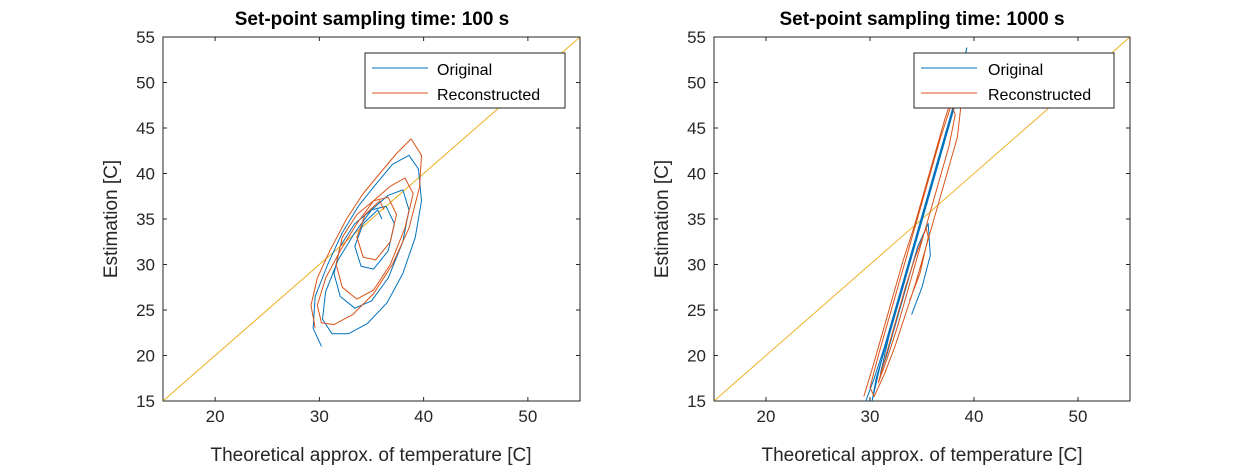  What do you see at coordinates (921, 455) in the screenshot?
I see `right-plot-x-axis-label: Theoretical approx. of temperature [C]` at bounding box center [921, 455].